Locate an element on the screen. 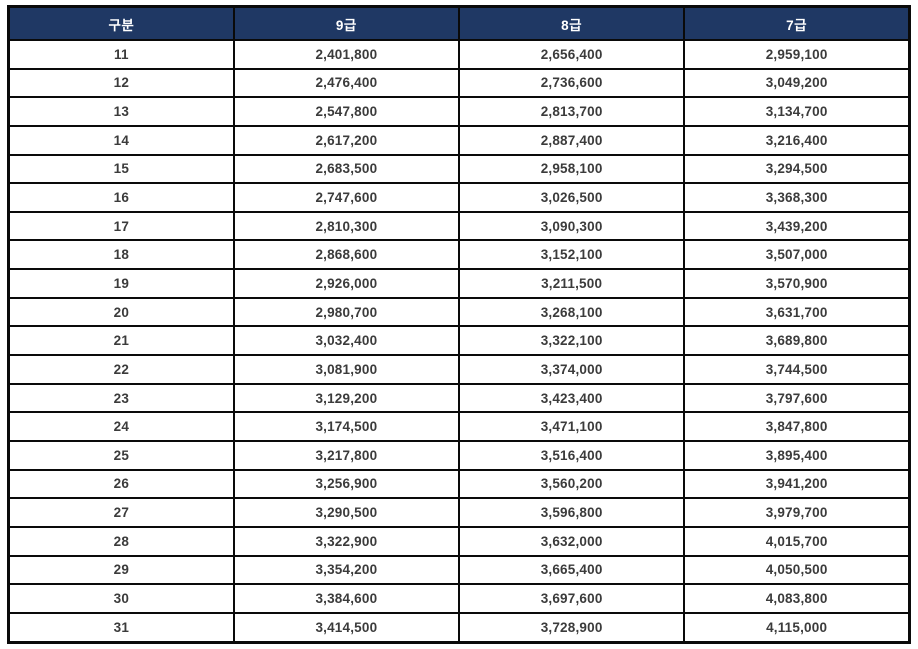 Image resolution: width=918 pixels, height=649 pixels. salary-value-cell: 2,683,500 is located at coordinates (346, 169).